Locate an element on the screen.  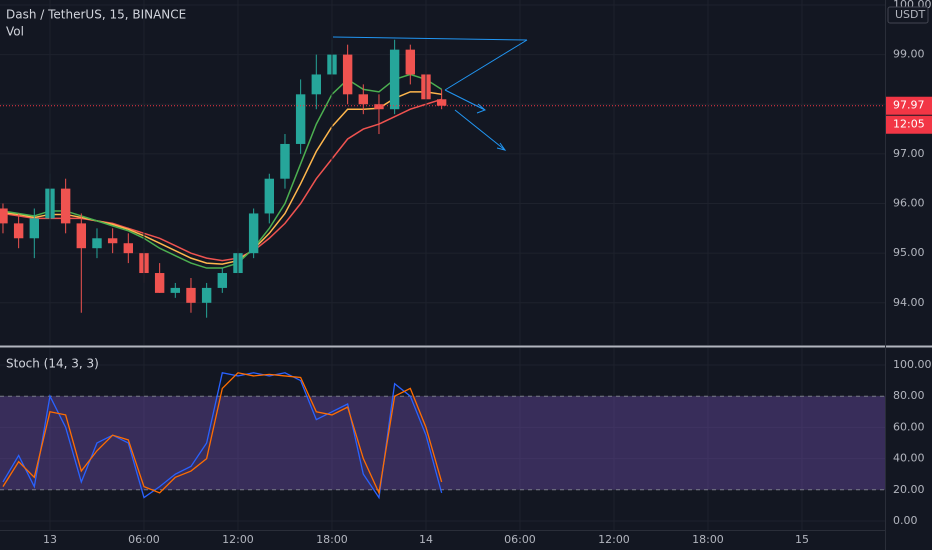
last-price-label: 97.97 is located at coordinates (909, 105).